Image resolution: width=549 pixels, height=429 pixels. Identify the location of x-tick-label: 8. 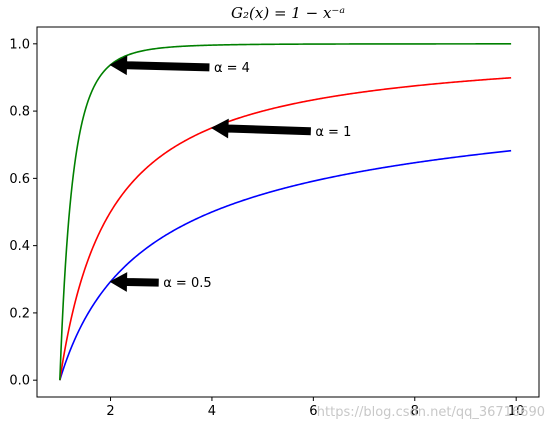
(415, 411).